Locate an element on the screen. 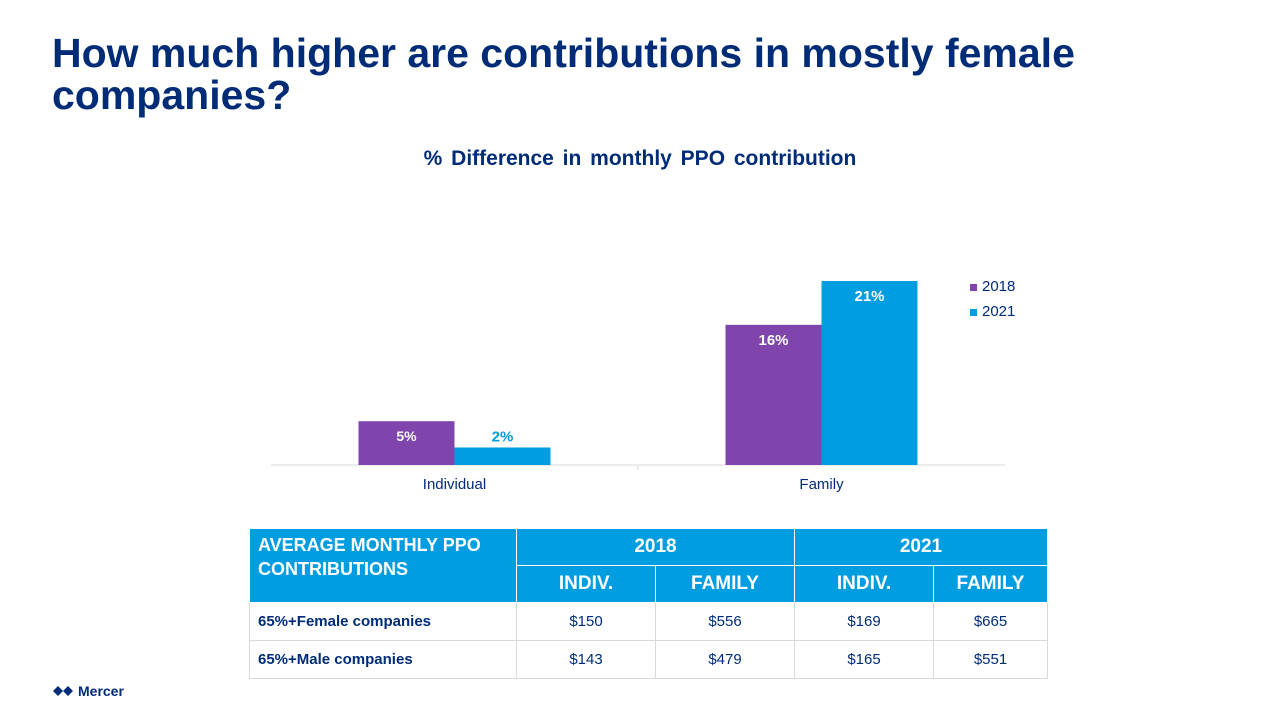 The width and height of the screenshot is (1280, 720). mercer-logo-icon is located at coordinates (63, 691).